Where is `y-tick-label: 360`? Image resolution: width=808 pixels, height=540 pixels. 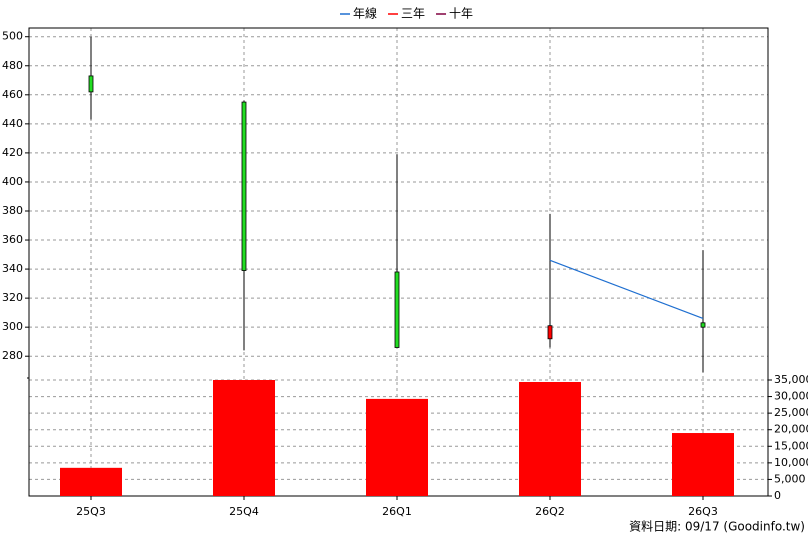
y-tick-label: 360 is located at coordinates (12, 239).